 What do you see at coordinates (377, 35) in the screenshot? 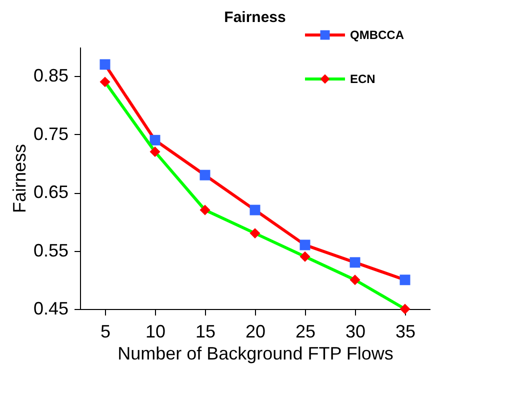
I see `legend-label: QMBCCA` at bounding box center [377, 35].